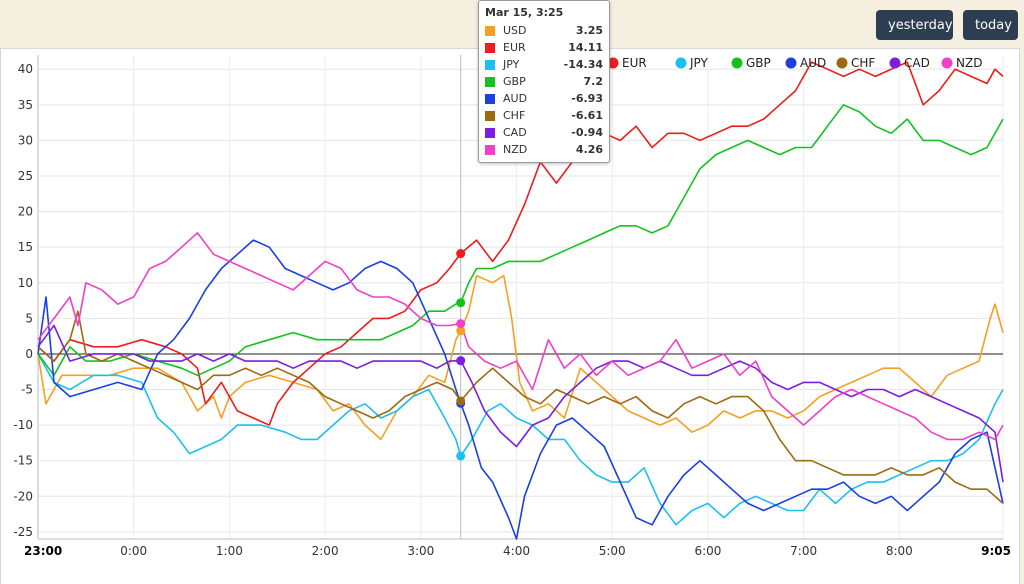 Image resolution: width=1024 pixels, height=584 pixels. I want to click on tooltip-value: -6.93, so click(587, 98).